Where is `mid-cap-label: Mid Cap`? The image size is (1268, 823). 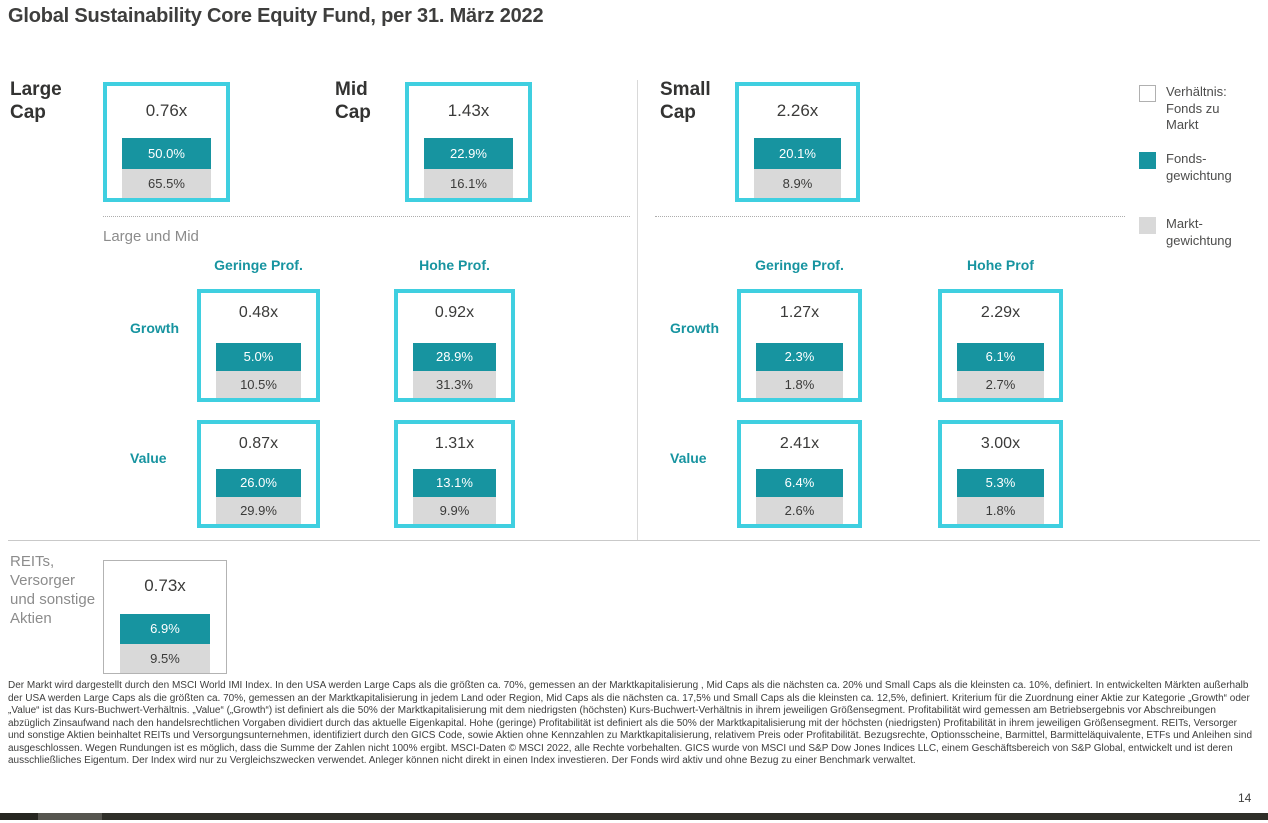 mid-cap-label: Mid Cap is located at coordinates (353, 101).